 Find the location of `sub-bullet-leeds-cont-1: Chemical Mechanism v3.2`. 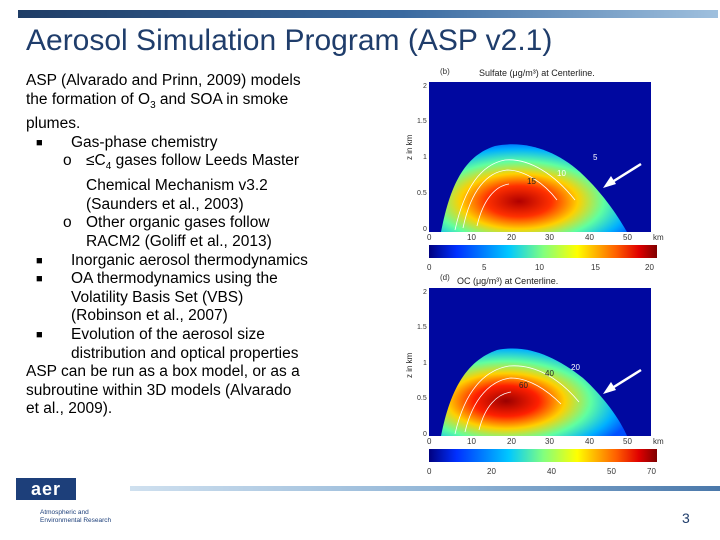

sub-bullet-leeds-cont-1: Chemical Mechanism v3.2 is located at coordinates (177, 186).